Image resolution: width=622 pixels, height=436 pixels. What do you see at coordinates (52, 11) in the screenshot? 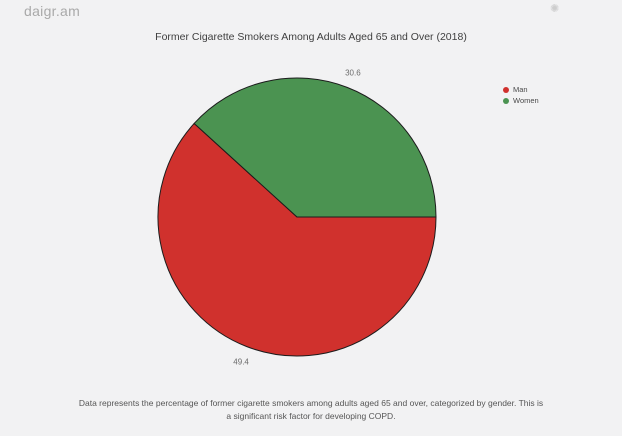
I see `app-logo: daigr.am` at bounding box center [52, 11].